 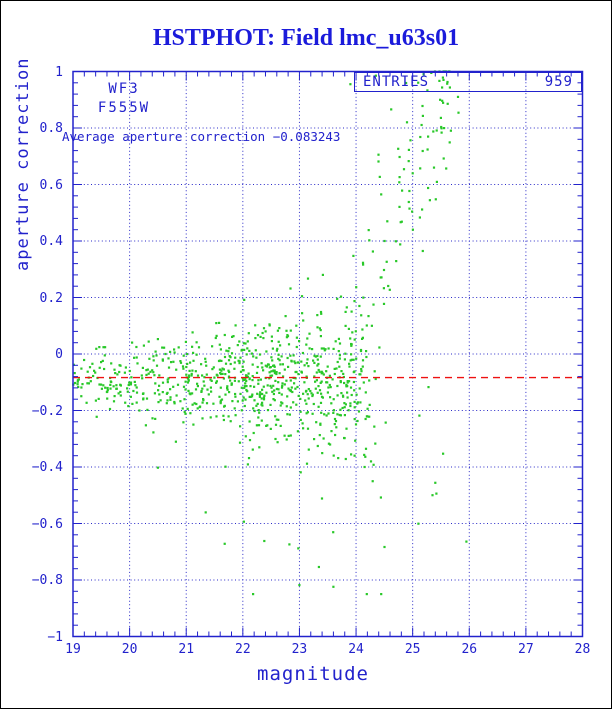 I want to click on y-tick-label: −0.6, so click(x=47, y=524).